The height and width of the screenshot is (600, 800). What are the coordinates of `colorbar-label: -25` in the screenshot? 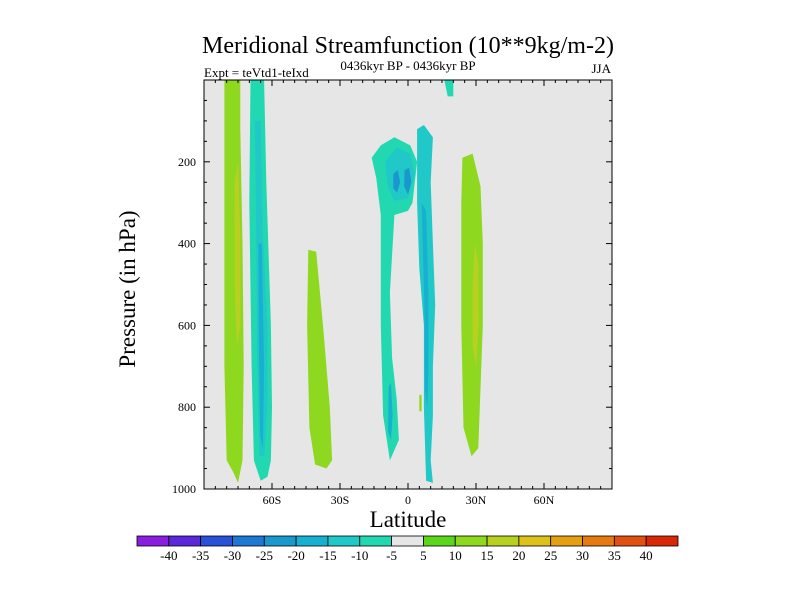 It's located at (264, 555).